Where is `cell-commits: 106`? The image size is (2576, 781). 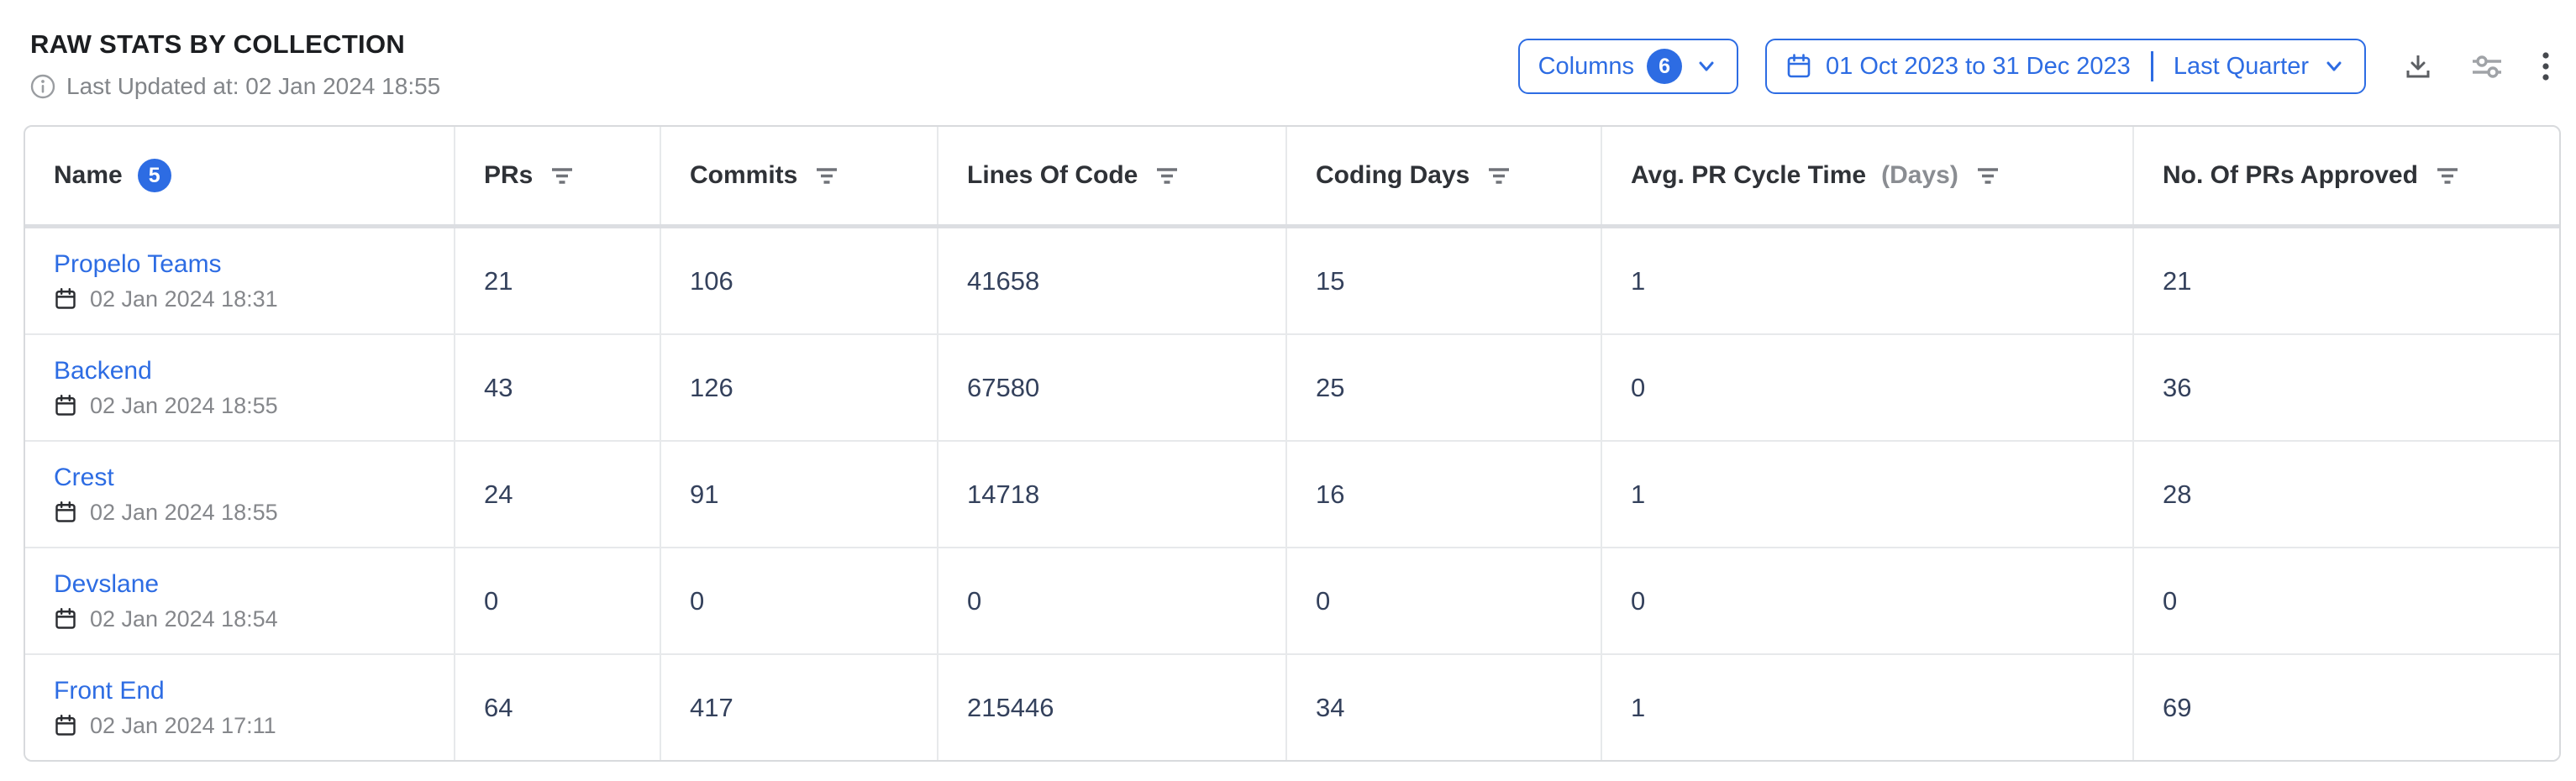 cell-commits: 106 is located at coordinates (799, 281).